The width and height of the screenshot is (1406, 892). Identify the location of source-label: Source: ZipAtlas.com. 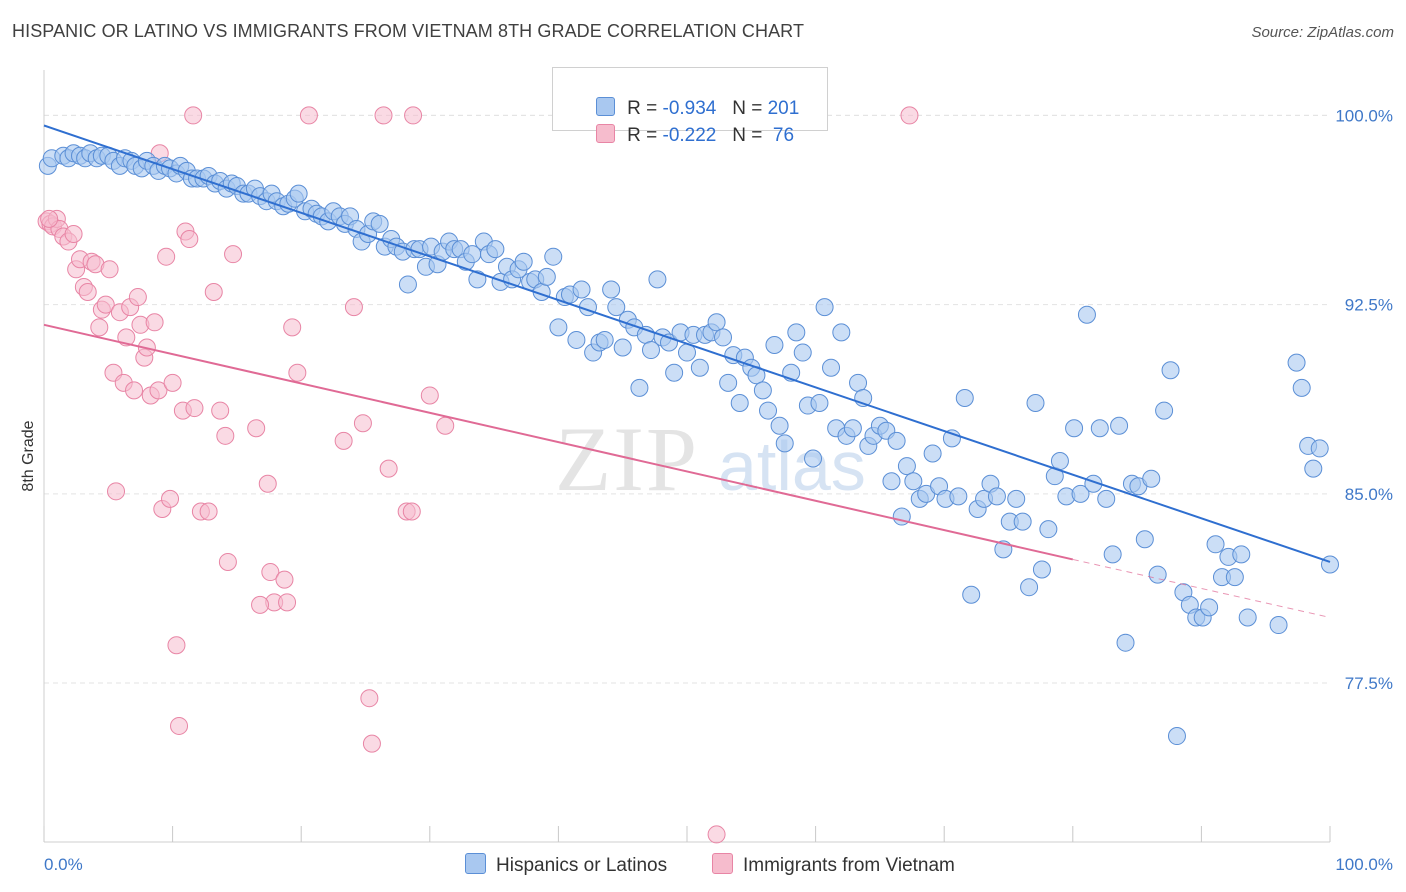
(1322, 32).